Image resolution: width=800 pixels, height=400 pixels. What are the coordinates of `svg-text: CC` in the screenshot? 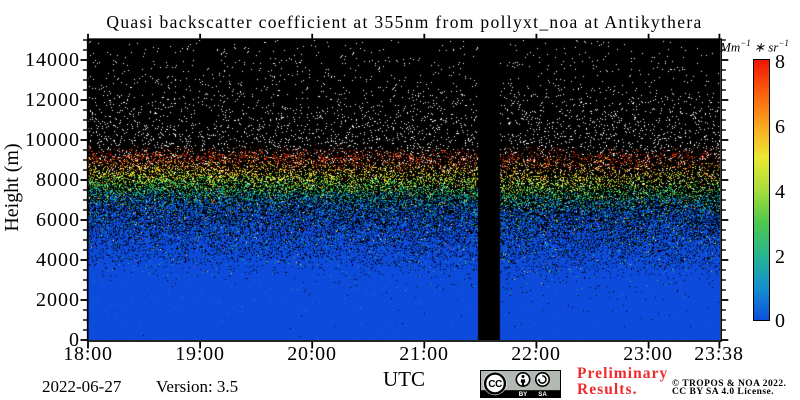 It's located at (495, 384).